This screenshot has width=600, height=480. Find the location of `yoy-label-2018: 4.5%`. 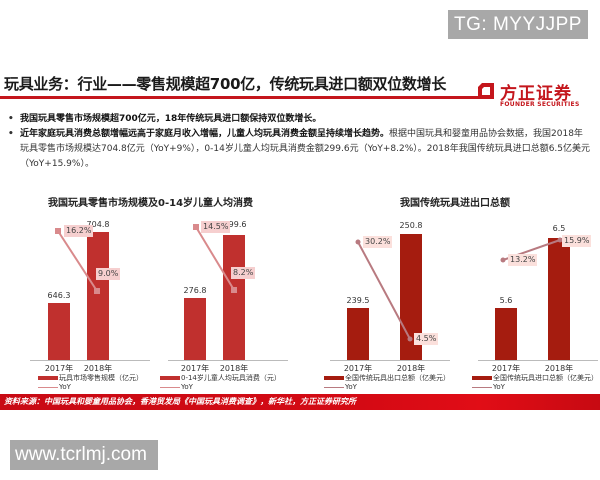

yoy-label-2018: 4.5% is located at coordinates (426, 339).